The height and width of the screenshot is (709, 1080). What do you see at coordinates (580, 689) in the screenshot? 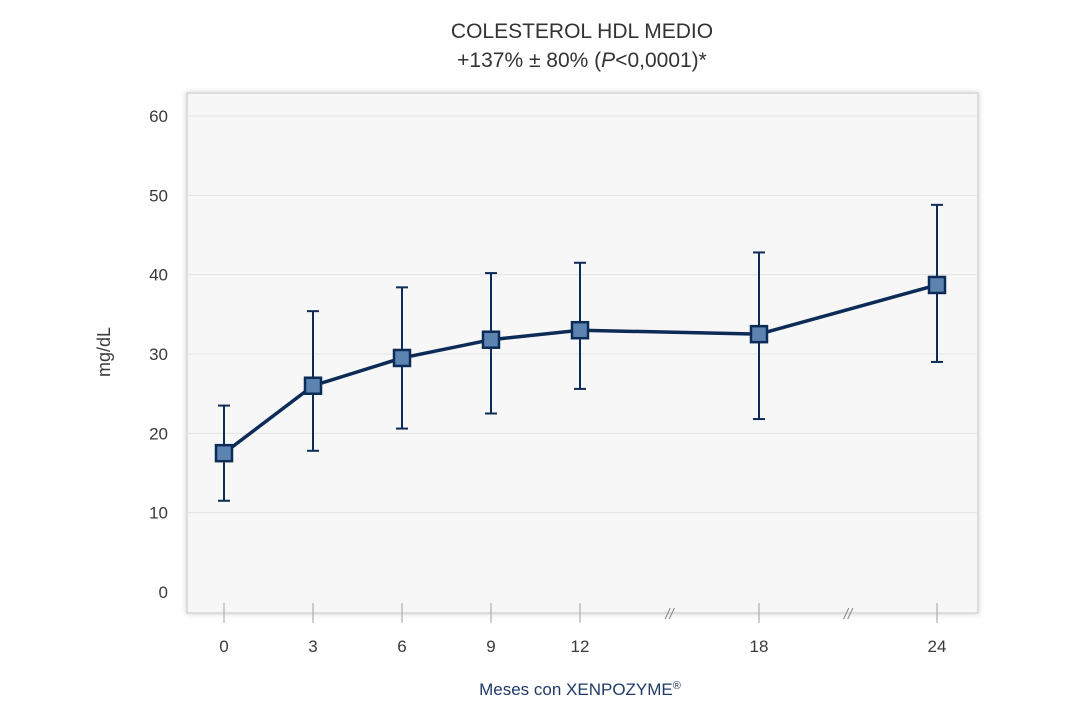
I see `x-axis-label: Meses con XENPOZYME®` at bounding box center [580, 689].